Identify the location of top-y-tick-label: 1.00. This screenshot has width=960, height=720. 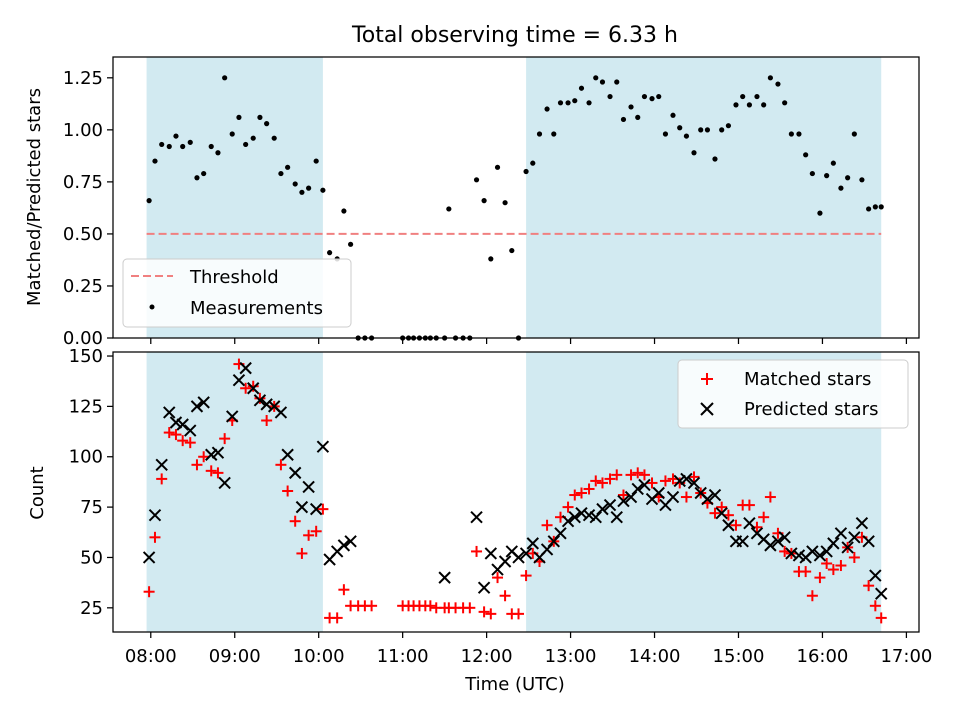
(83, 130).